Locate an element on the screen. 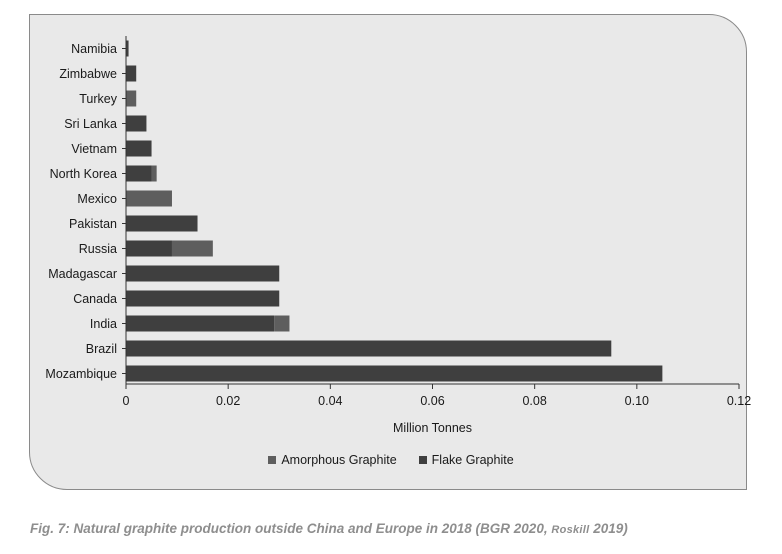 The width and height of the screenshot is (782, 554). x-tick-label: 0 is located at coordinates (126, 401).